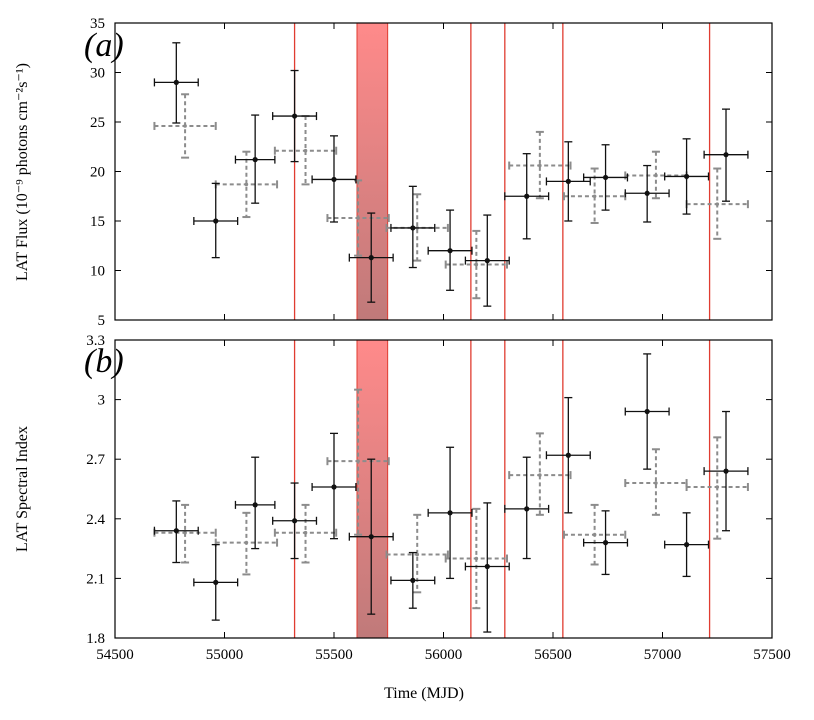 Image resolution: width=814 pixels, height=720 pixels. Describe the element at coordinates (444, 655) in the screenshot. I see `x-tick-label-3: 56000` at that location.